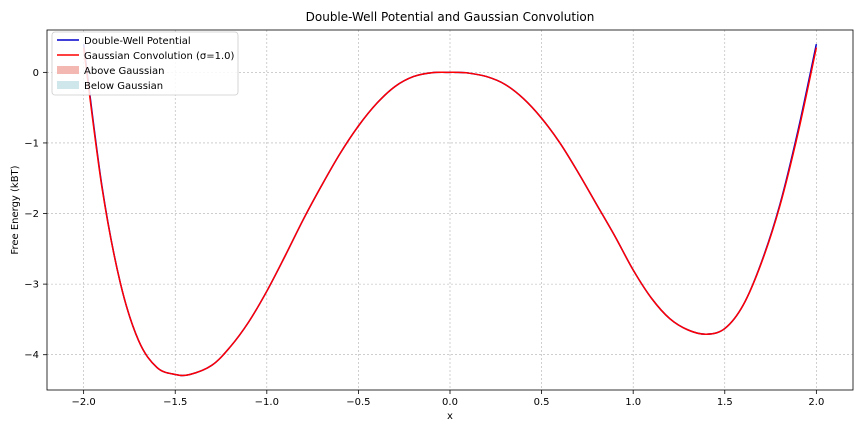 The image size is (864, 432). What do you see at coordinates (450, 416) in the screenshot?
I see `x-axis-label: x` at bounding box center [450, 416].